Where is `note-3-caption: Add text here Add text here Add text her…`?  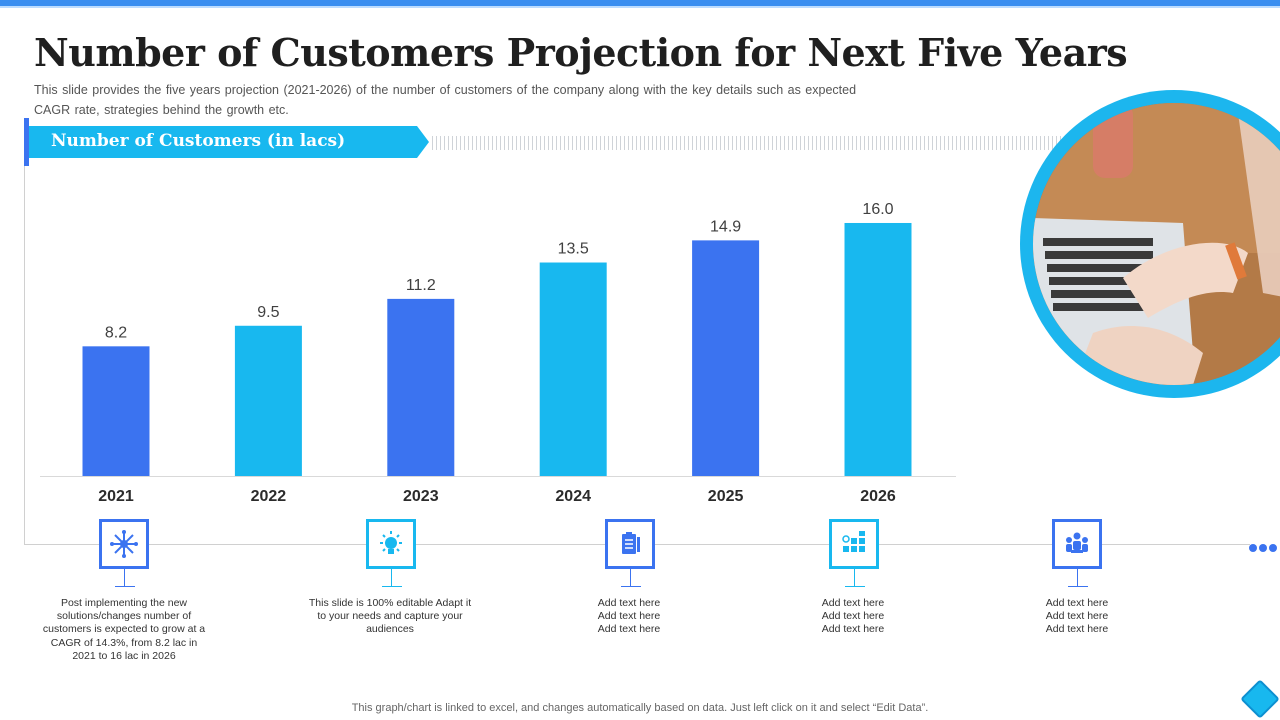
note-3-caption: Add text here Add text here Add text her… is located at coordinates (629, 616).